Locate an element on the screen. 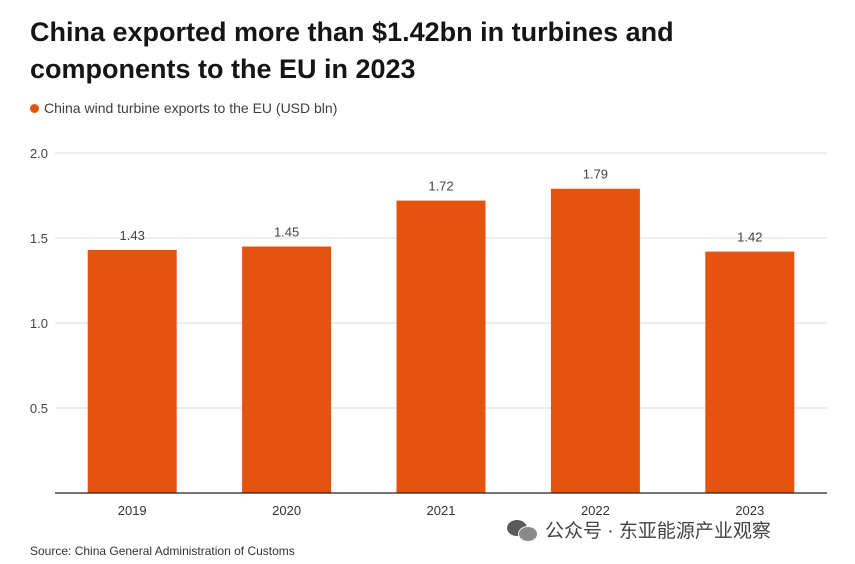 This screenshot has height=564, width=855. y-tick-label: 1.5 is located at coordinates (39, 238).